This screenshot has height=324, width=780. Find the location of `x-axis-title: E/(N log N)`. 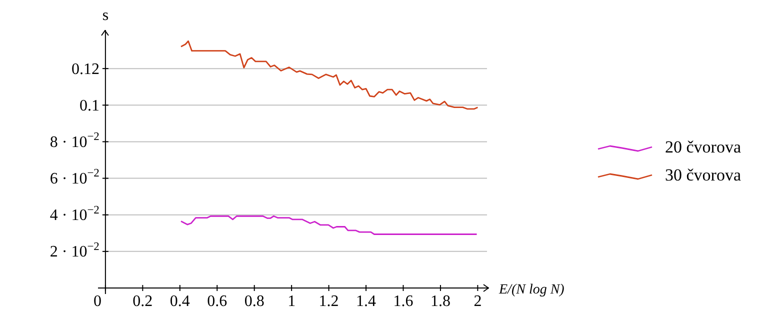

x-axis-title: E/(N log N) is located at coordinates (531, 290).